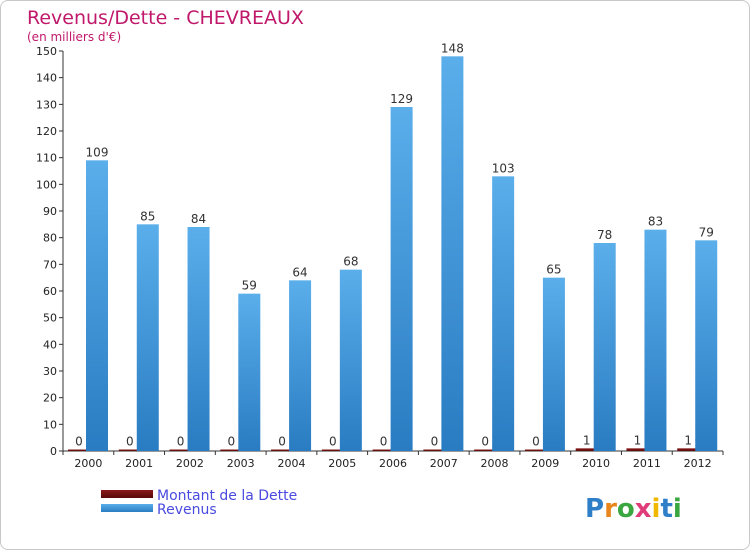 The image size is (750, 550). I want to click on data-label-revenus: 129, so click(401, 99).